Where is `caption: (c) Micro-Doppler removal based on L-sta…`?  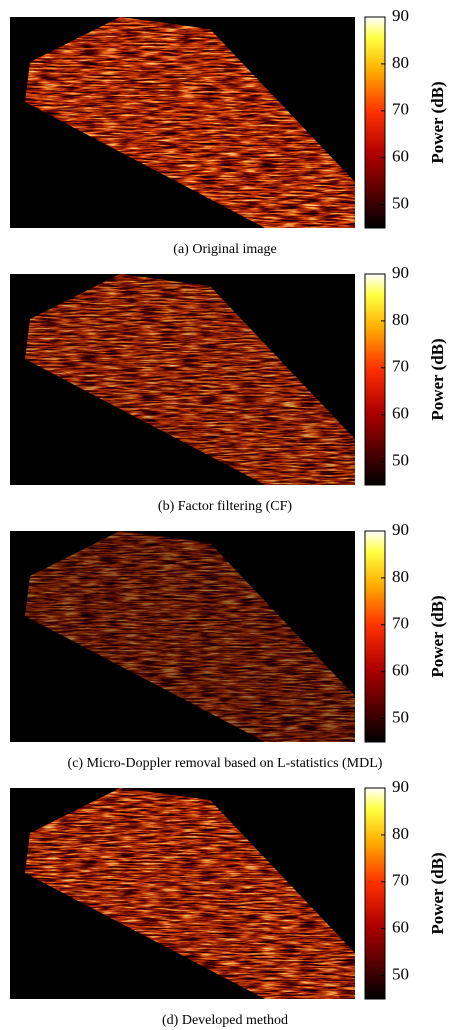
caption: (c) Micro-Doppler removal based on L-sta… is located at coordinates (225, 763).